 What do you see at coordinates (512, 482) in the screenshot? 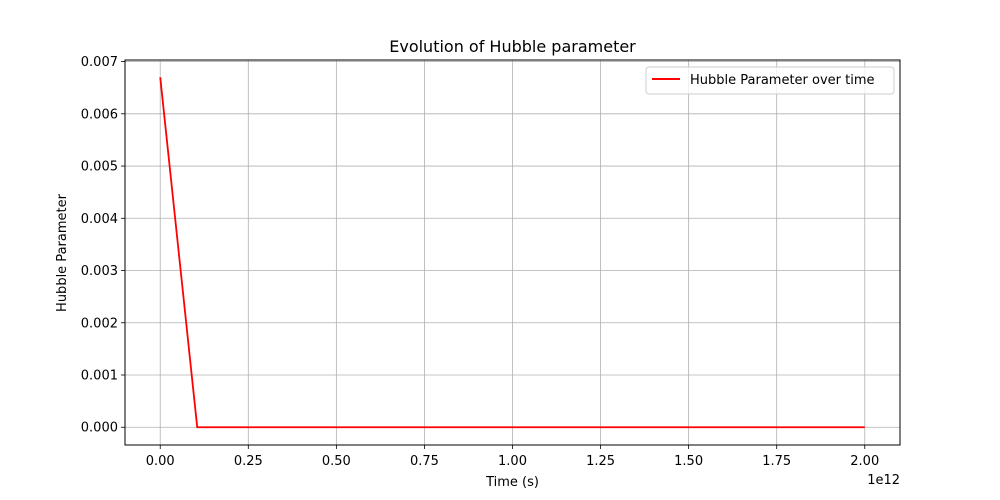
I see `x-axis-title: Time (s)` at bounding box center [512, 482].